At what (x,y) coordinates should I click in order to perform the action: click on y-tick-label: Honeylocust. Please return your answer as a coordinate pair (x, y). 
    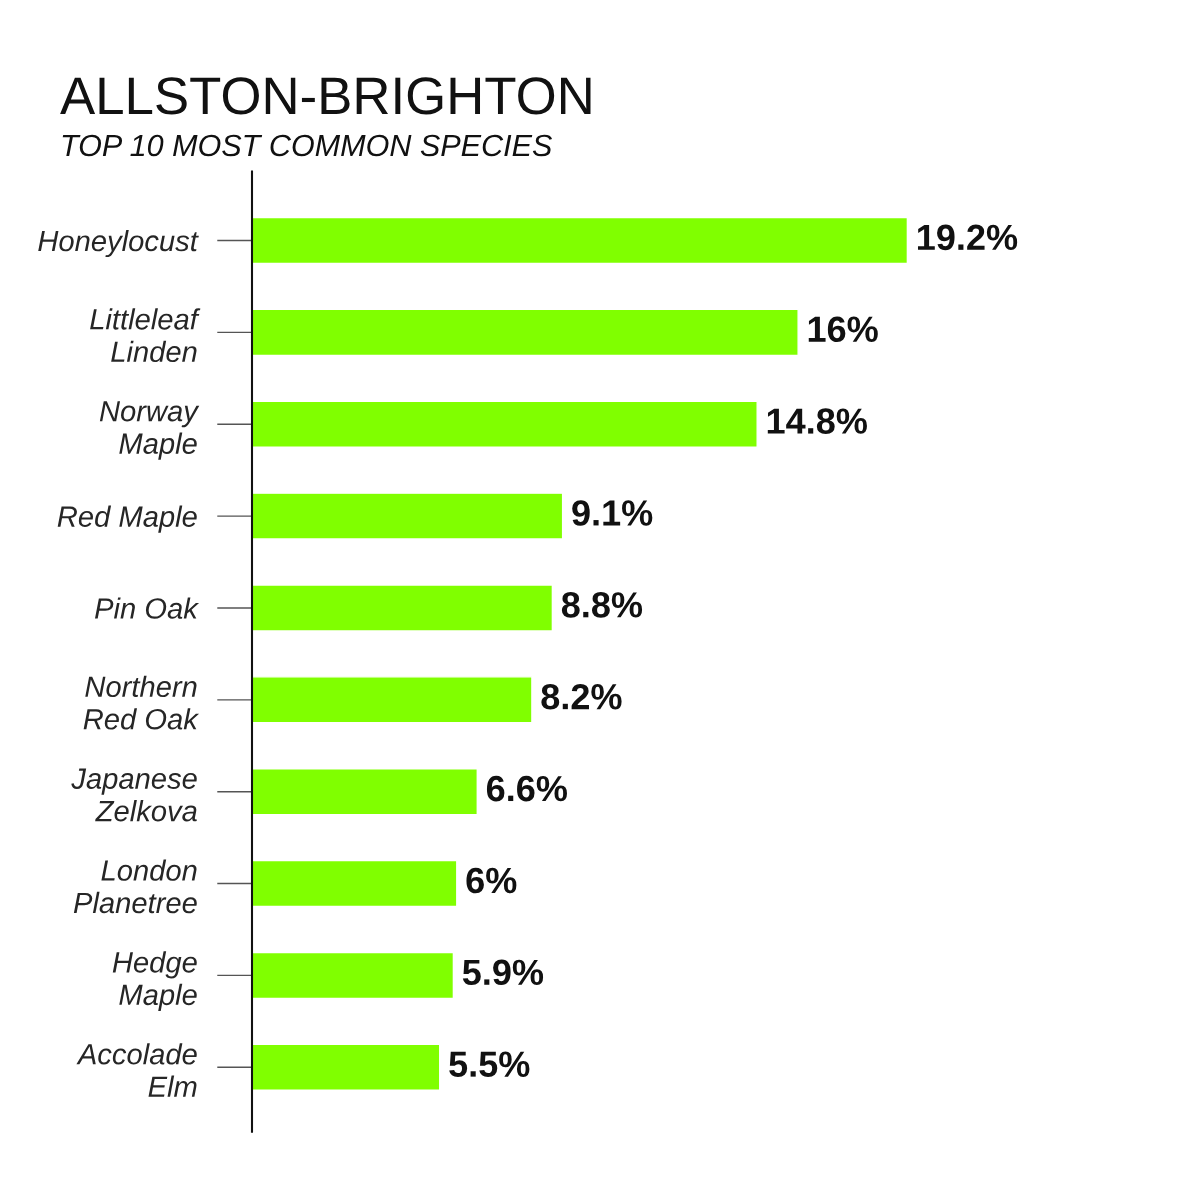
    Looking at the image, I should click on (118, 243).